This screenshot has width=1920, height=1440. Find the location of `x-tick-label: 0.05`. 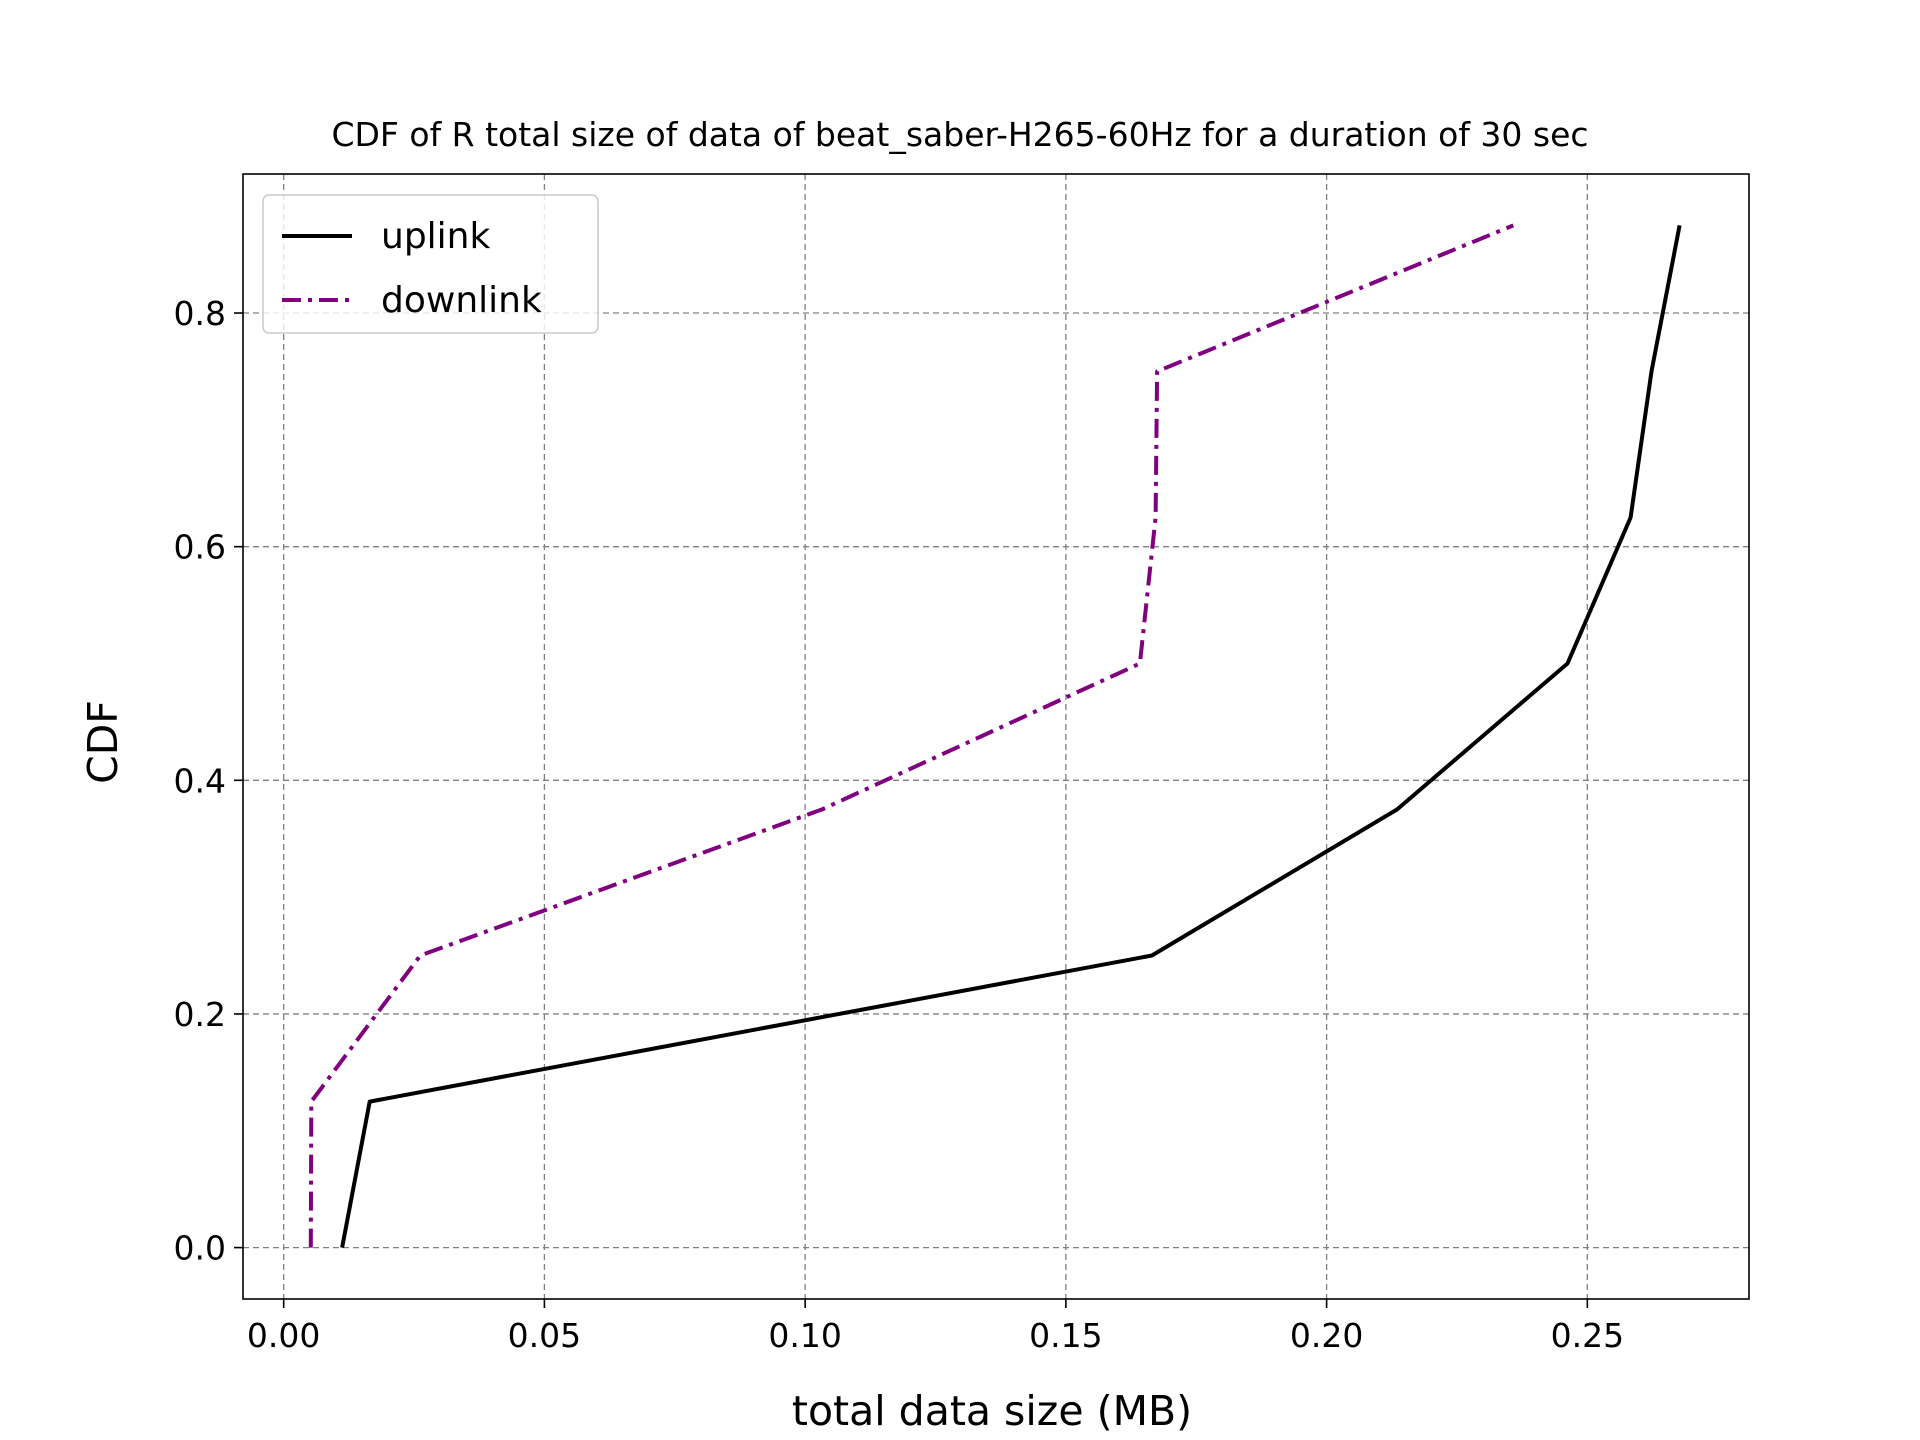

x-tick-label: 0.05 is located at coordinates (544, 1335).